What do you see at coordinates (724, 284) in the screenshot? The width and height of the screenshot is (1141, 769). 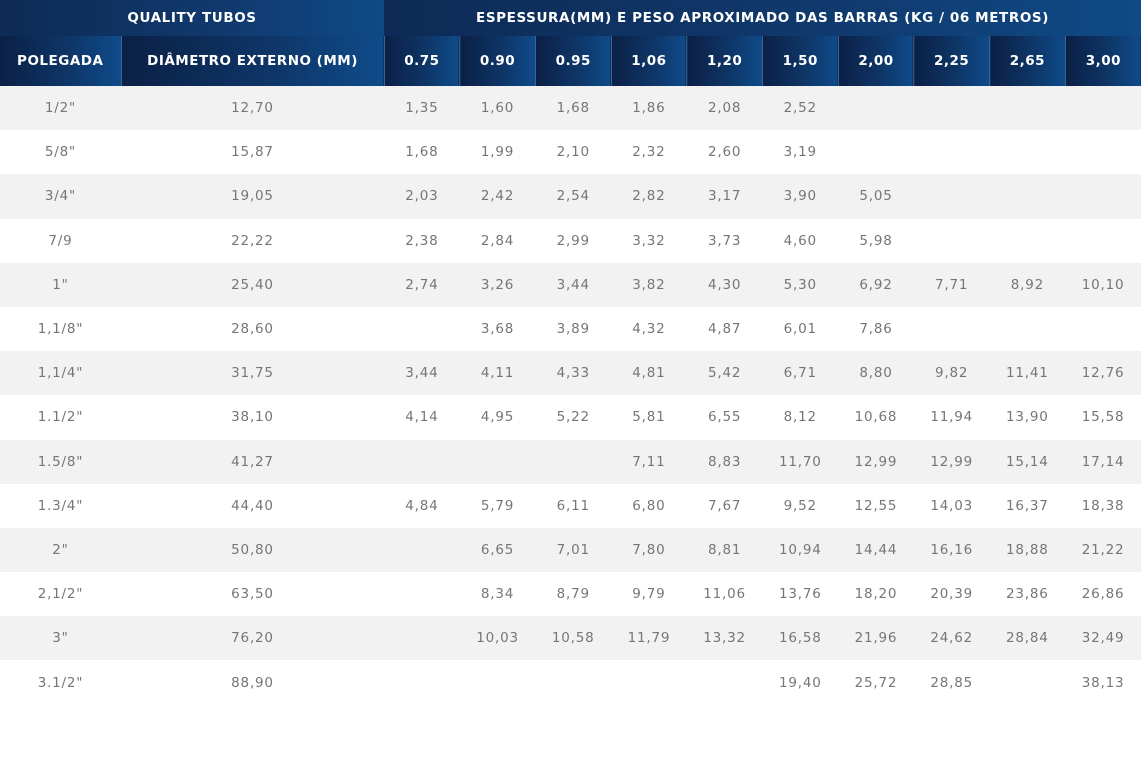 I see `cell-weight: 4,30` at bounding box center [724, 284].